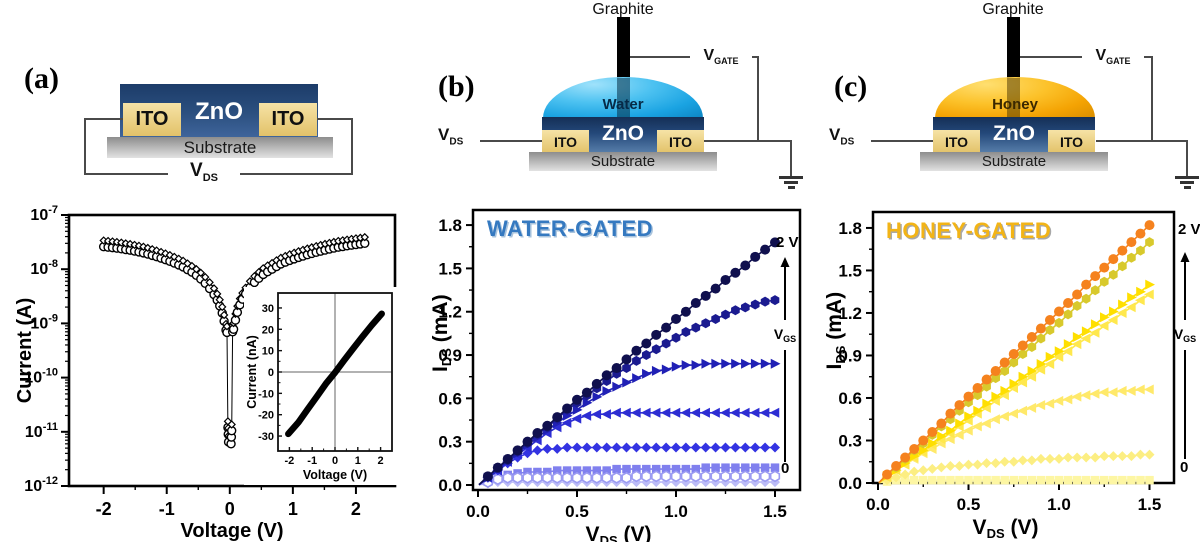 This screenshot has width=1200, height=542. I want to click on vgate-label-b: VGATE, so click(721, 57).